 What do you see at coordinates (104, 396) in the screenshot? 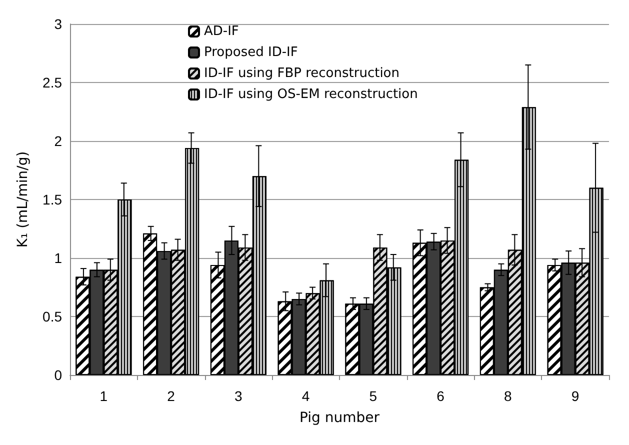
I see `x-tick-label: 1` at bounding box center [104, 396].